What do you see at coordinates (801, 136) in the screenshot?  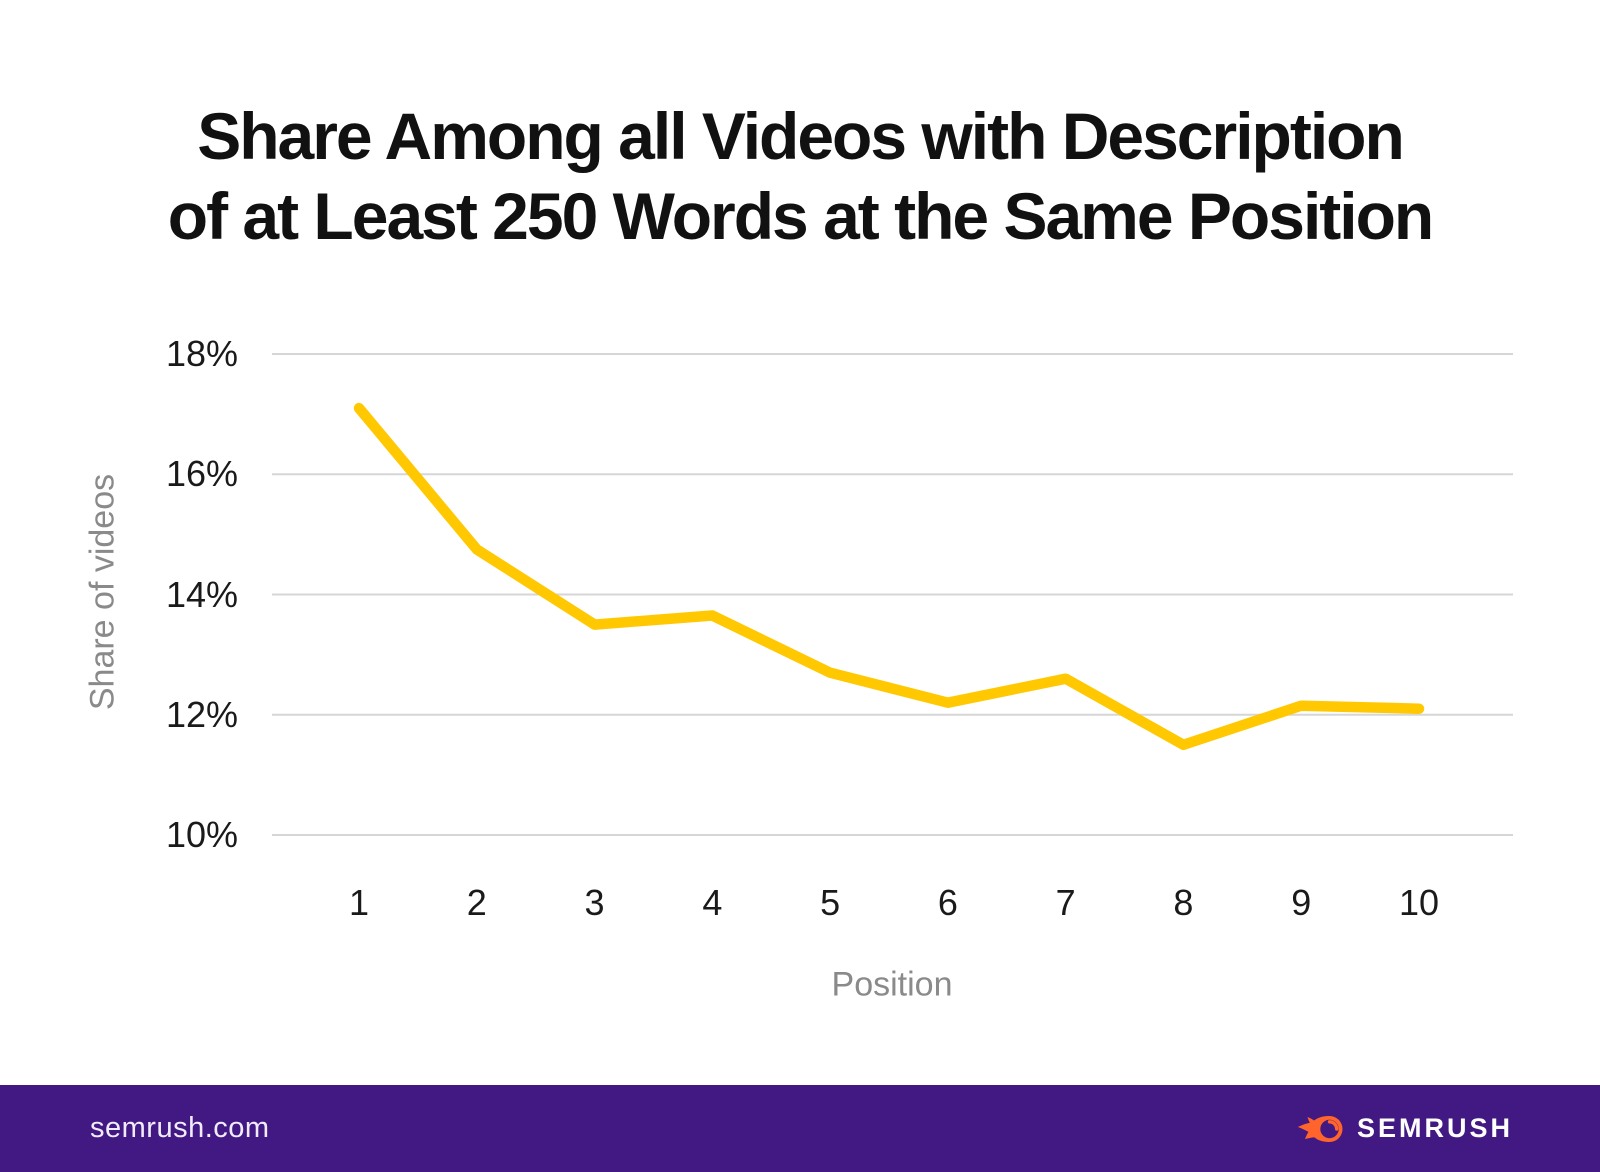 I see `chart-title-line1: Share Among all Videos with Description` at bounding box center [801, 136].